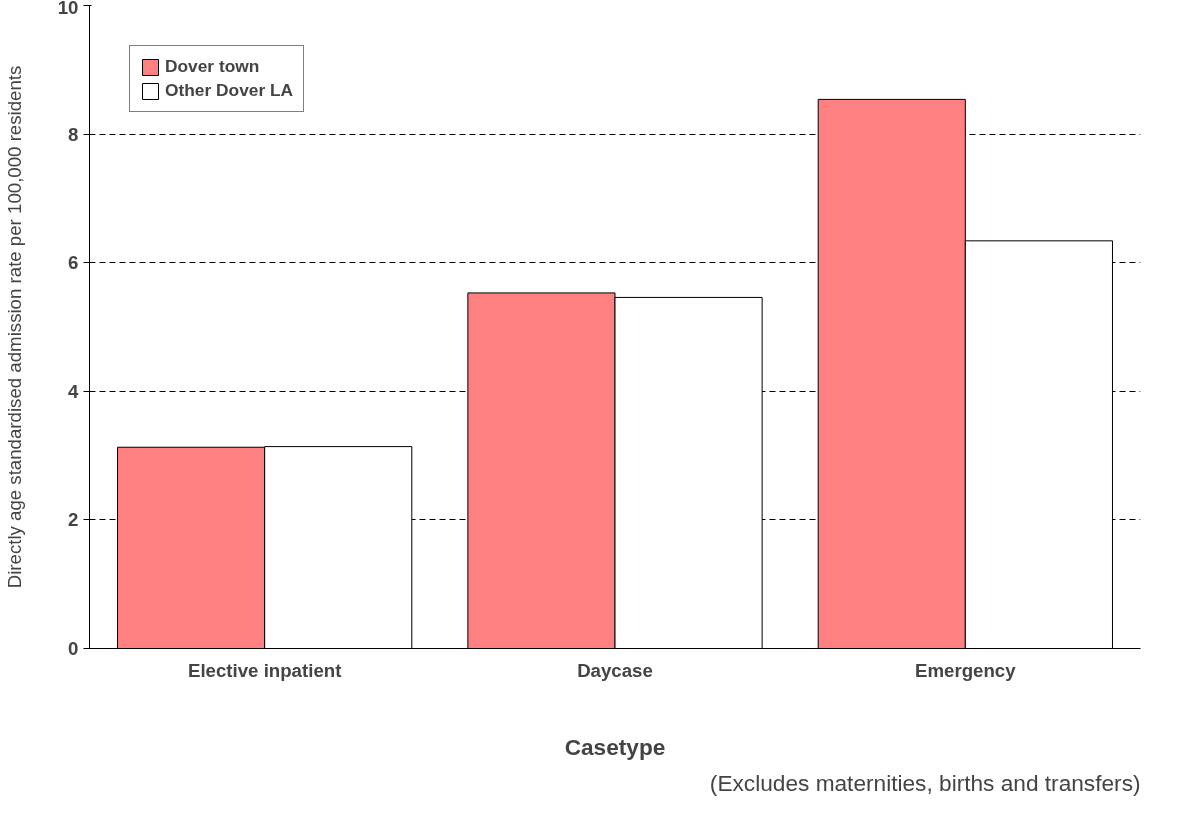  I want to click on y-tick-label: 2, so click(73, 520).